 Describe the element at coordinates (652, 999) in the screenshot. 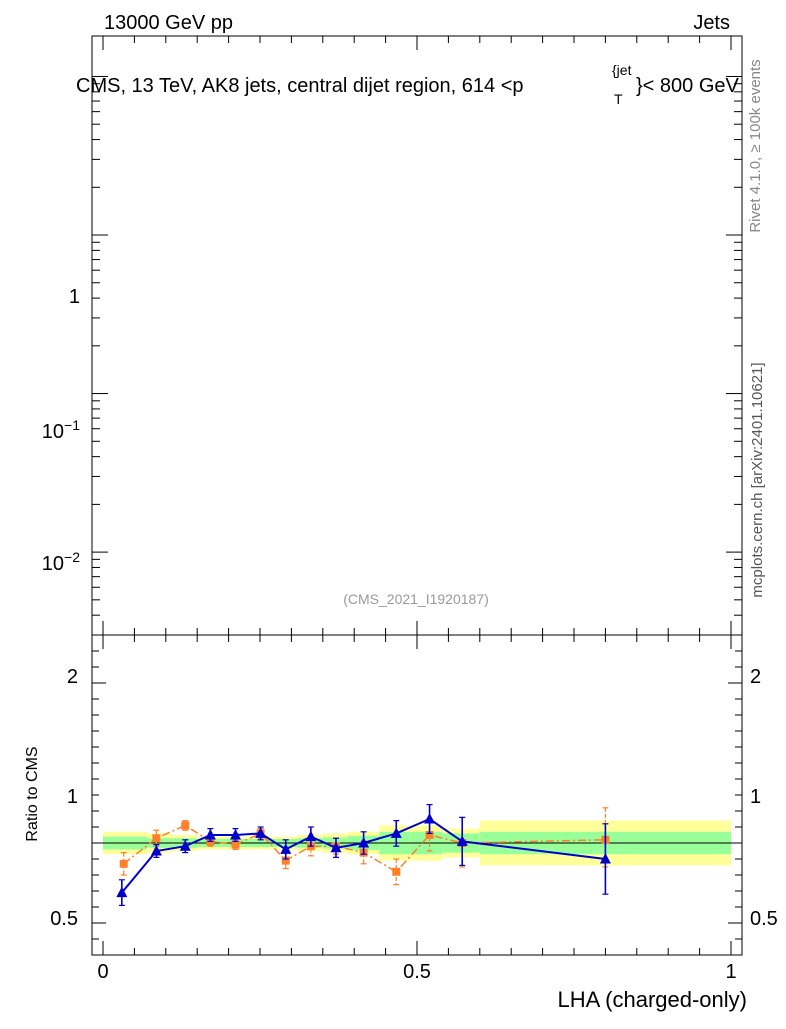

I see `x-axis-label: LHA (charged-only)` at that location.